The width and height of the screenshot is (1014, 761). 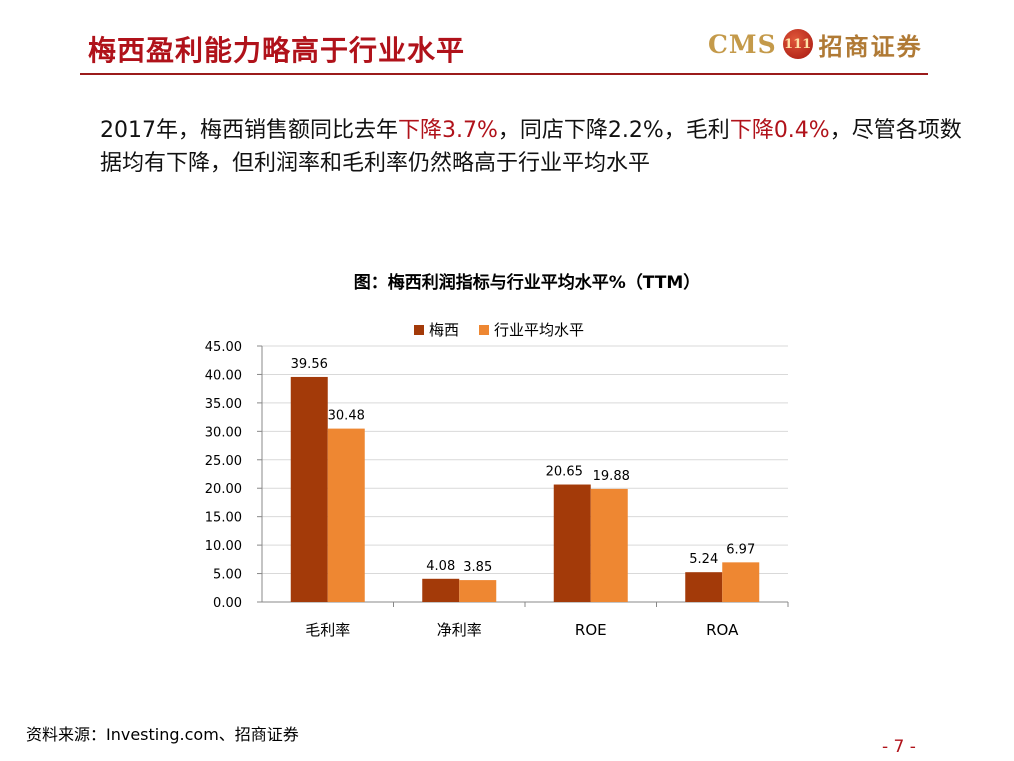 What do you see at coordinates (277, 50) in the screenshot?
I see `page-title: 梅西盈利能力略高于行业水平` at bounding box center [277, 50].